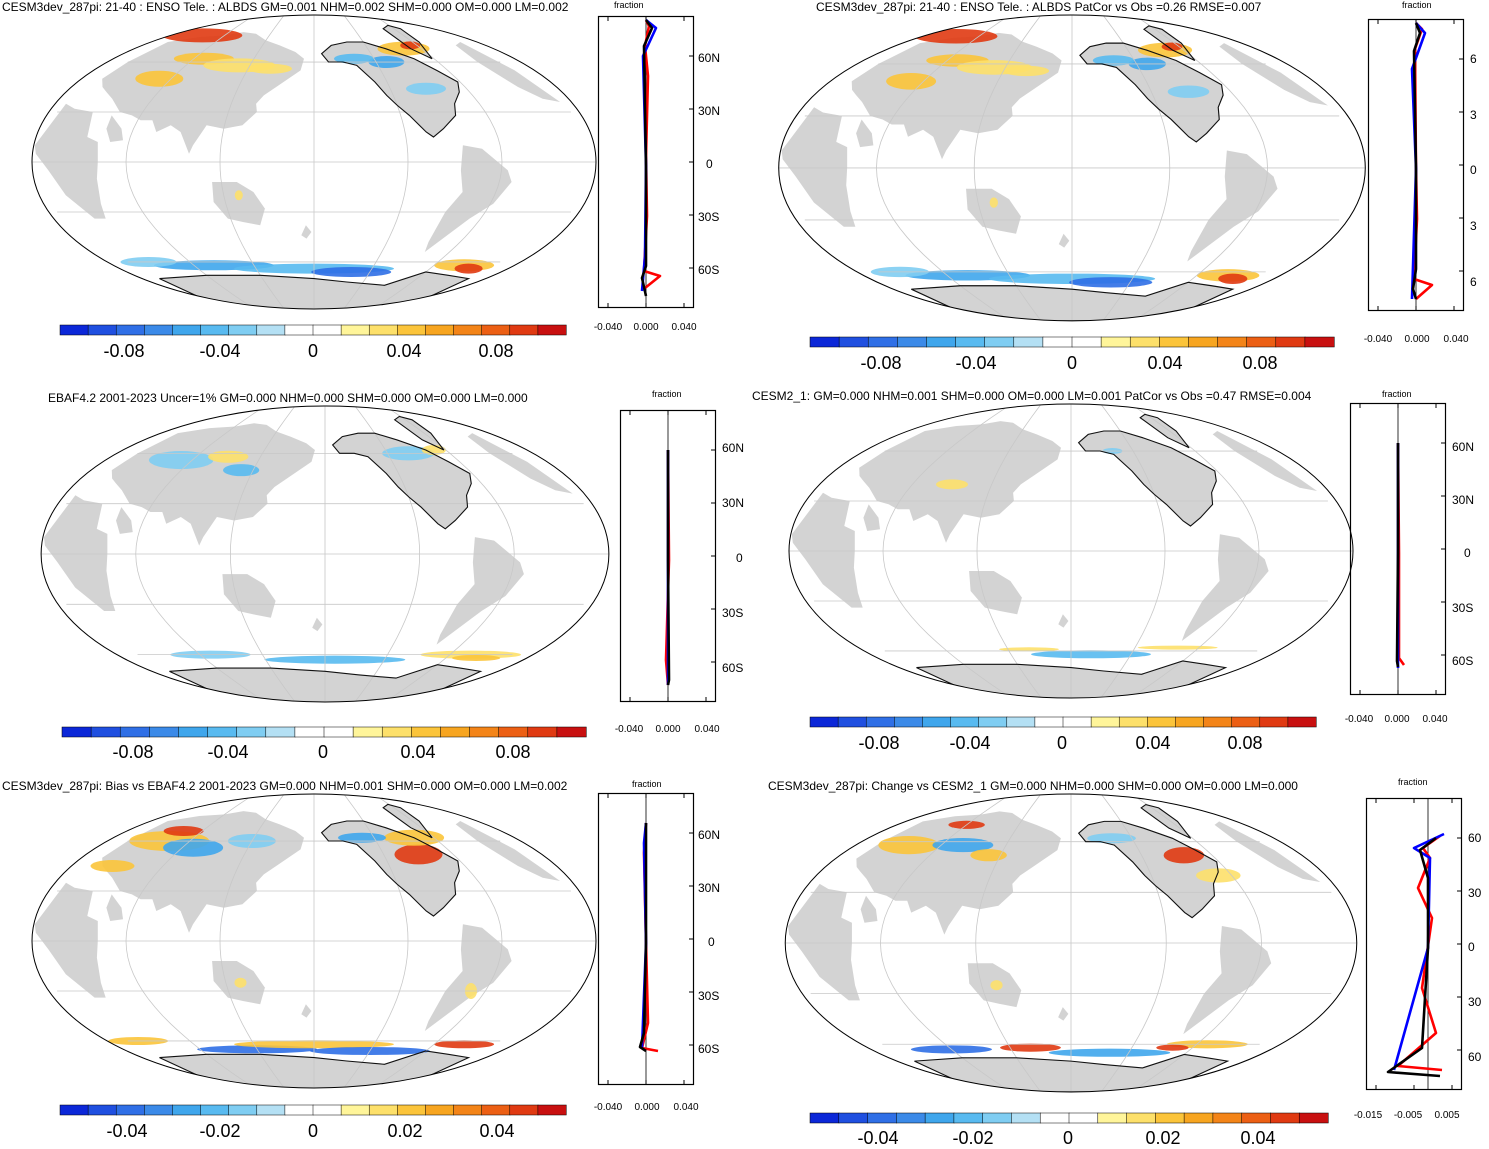 This screenshot has width=1489, height=1149. Describe the element at coordinates (1456, 339) in the screenshot. I see `zonal-x-tick: 0.040` at that location.